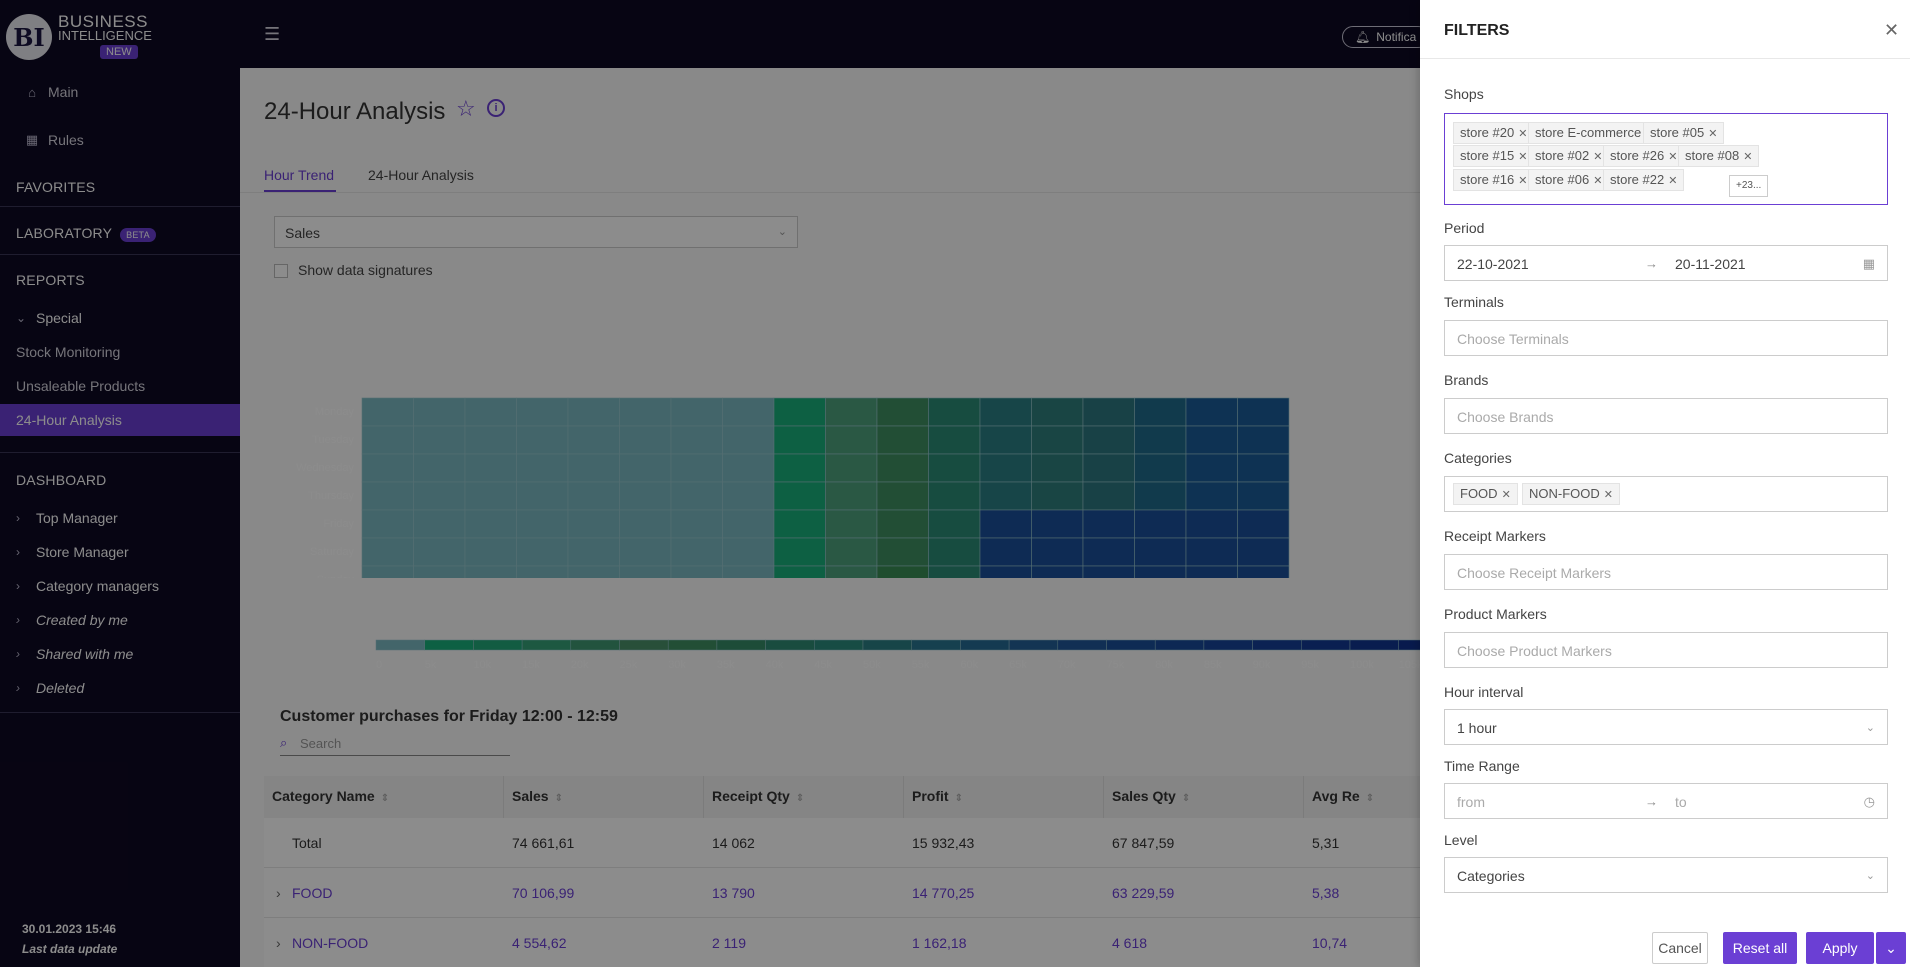  What do you see at coordinates (136, 654) in the screenshot?
I see `sidebar-group-shared-with-me: › Shared with me` at bounding box center [136, 654].